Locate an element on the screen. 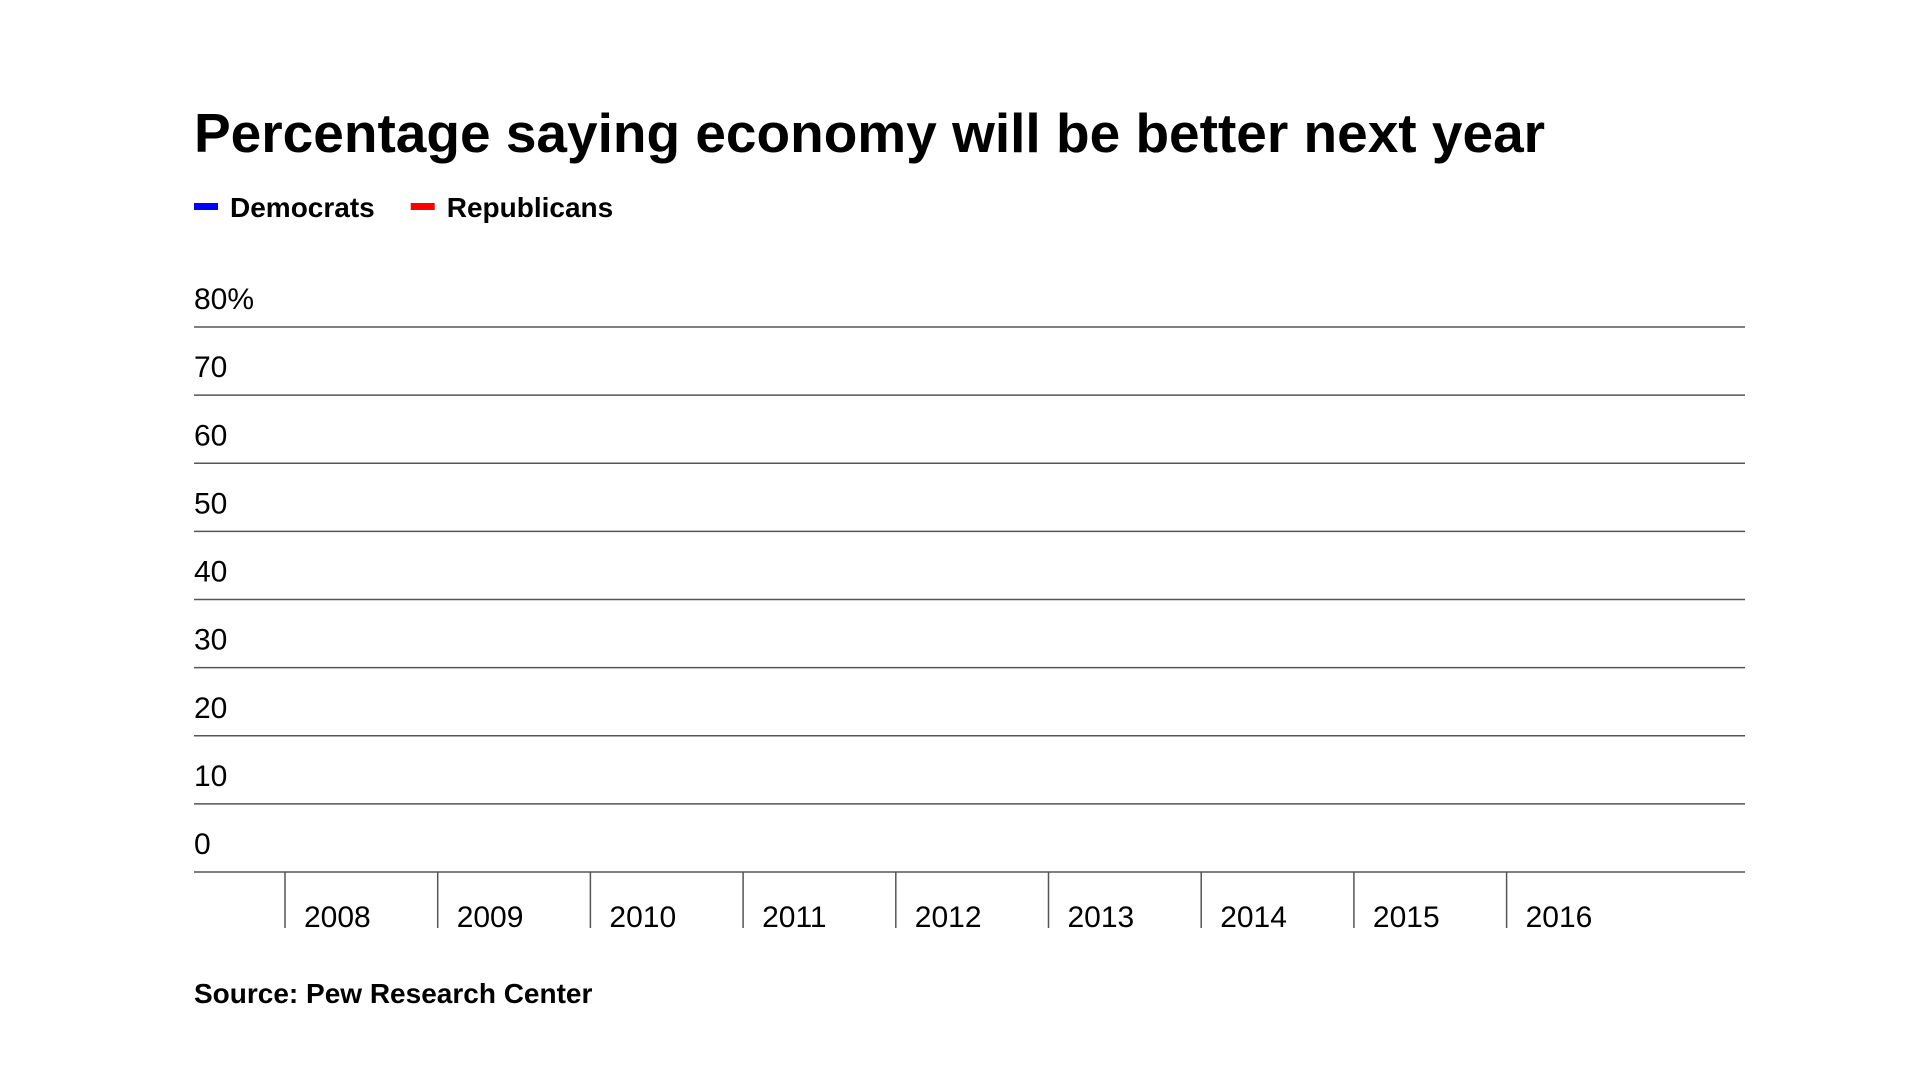 This screenshot has height=1080, width=1920. x-tick-label: 2014 is located at coordinates (1253, 917).